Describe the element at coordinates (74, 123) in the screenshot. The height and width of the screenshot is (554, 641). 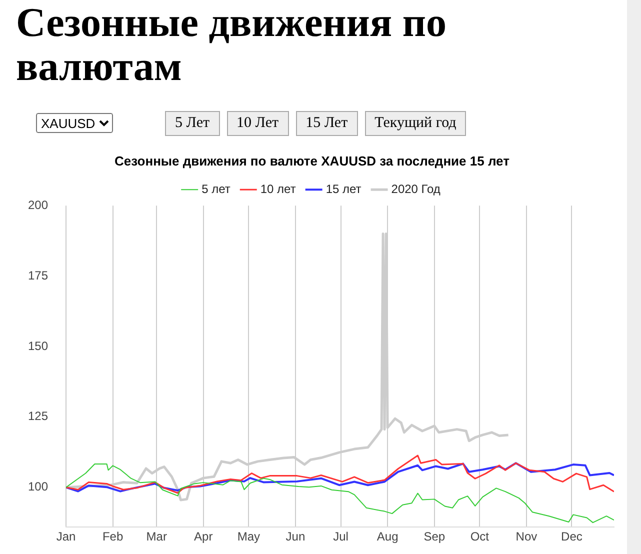
I see `text: XAUUSD` at that location.